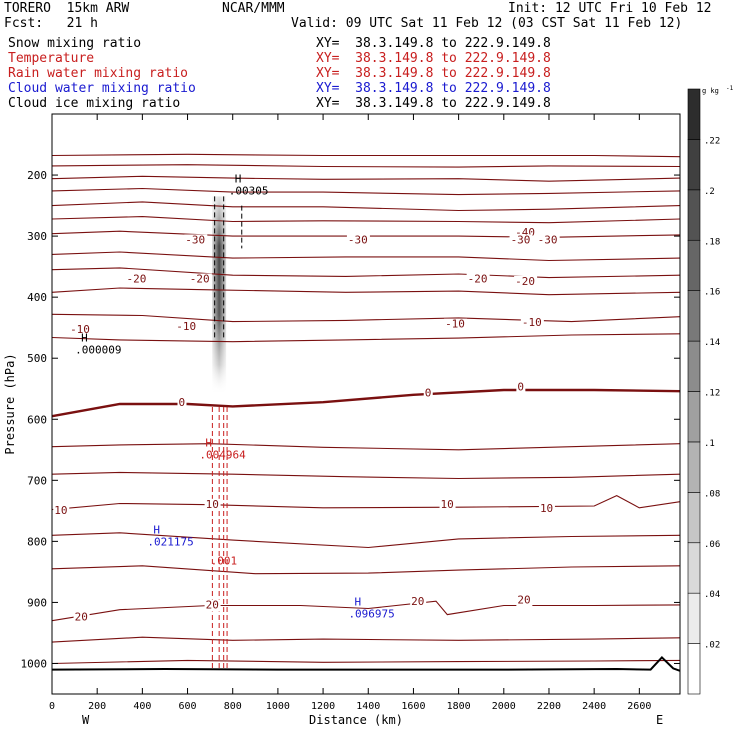  I want to click on y-tick-label: 300, so click(37, 236).